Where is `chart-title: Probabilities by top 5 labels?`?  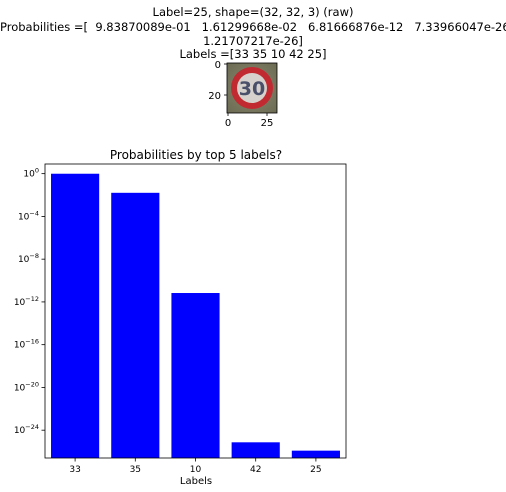 chart-title: Probabilities by top 5 labels? is located at coordinates (196, 155).